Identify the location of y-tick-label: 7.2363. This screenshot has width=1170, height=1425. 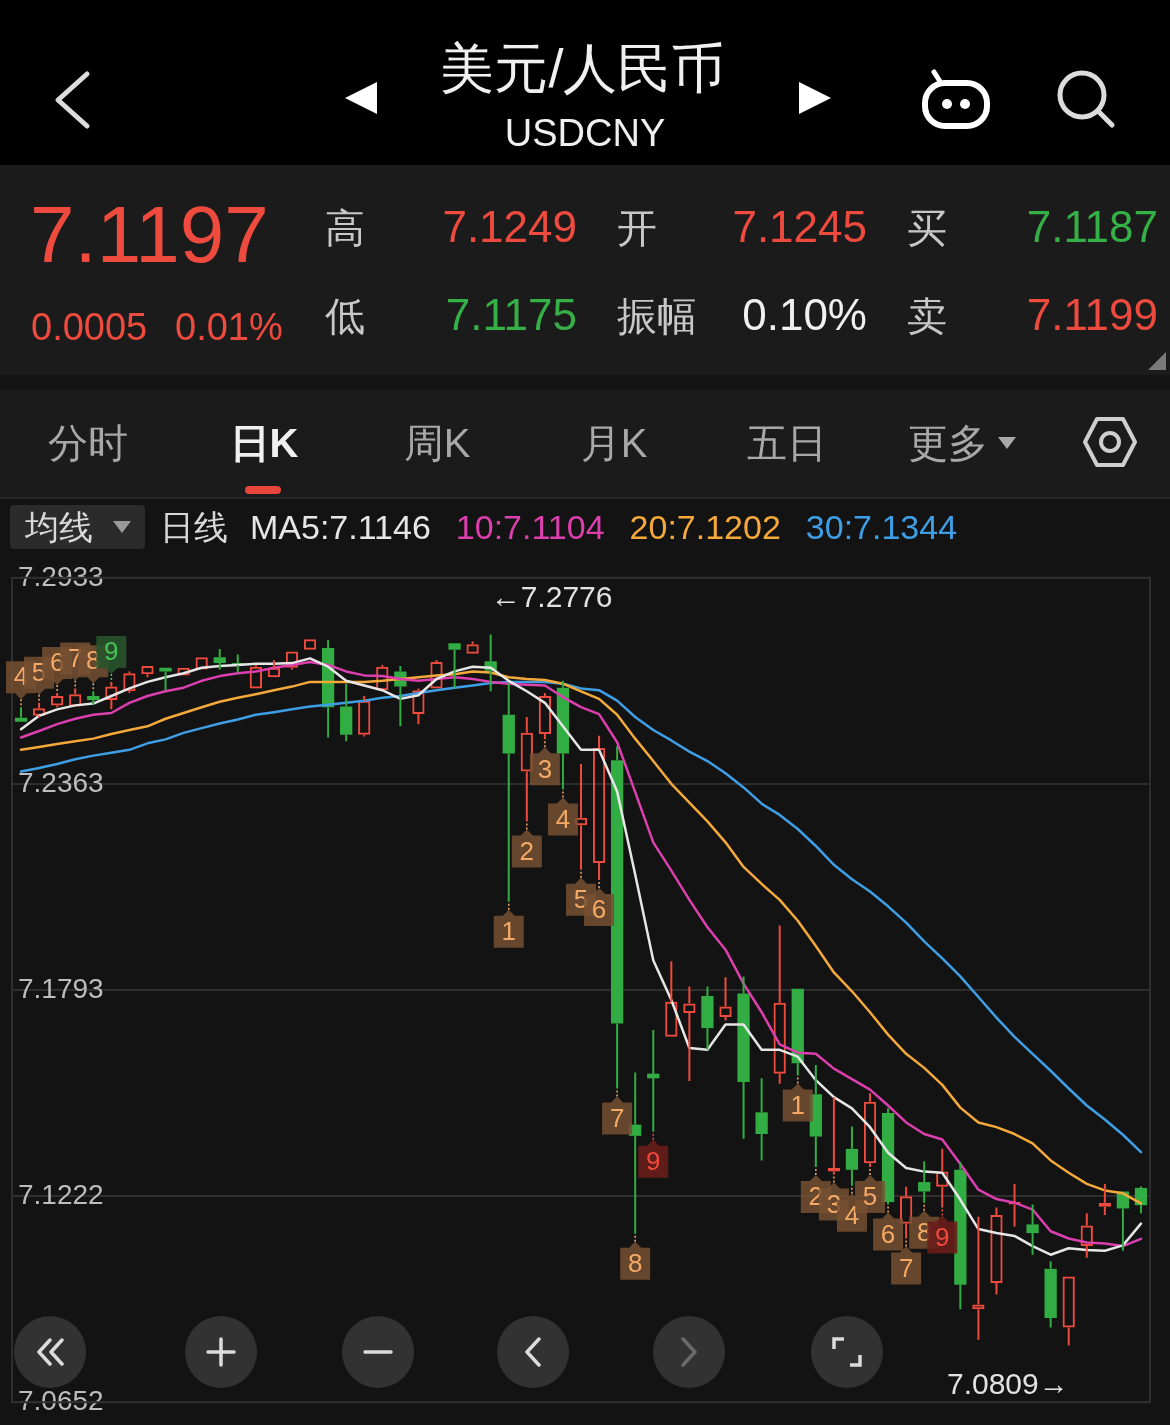
(61, 782).